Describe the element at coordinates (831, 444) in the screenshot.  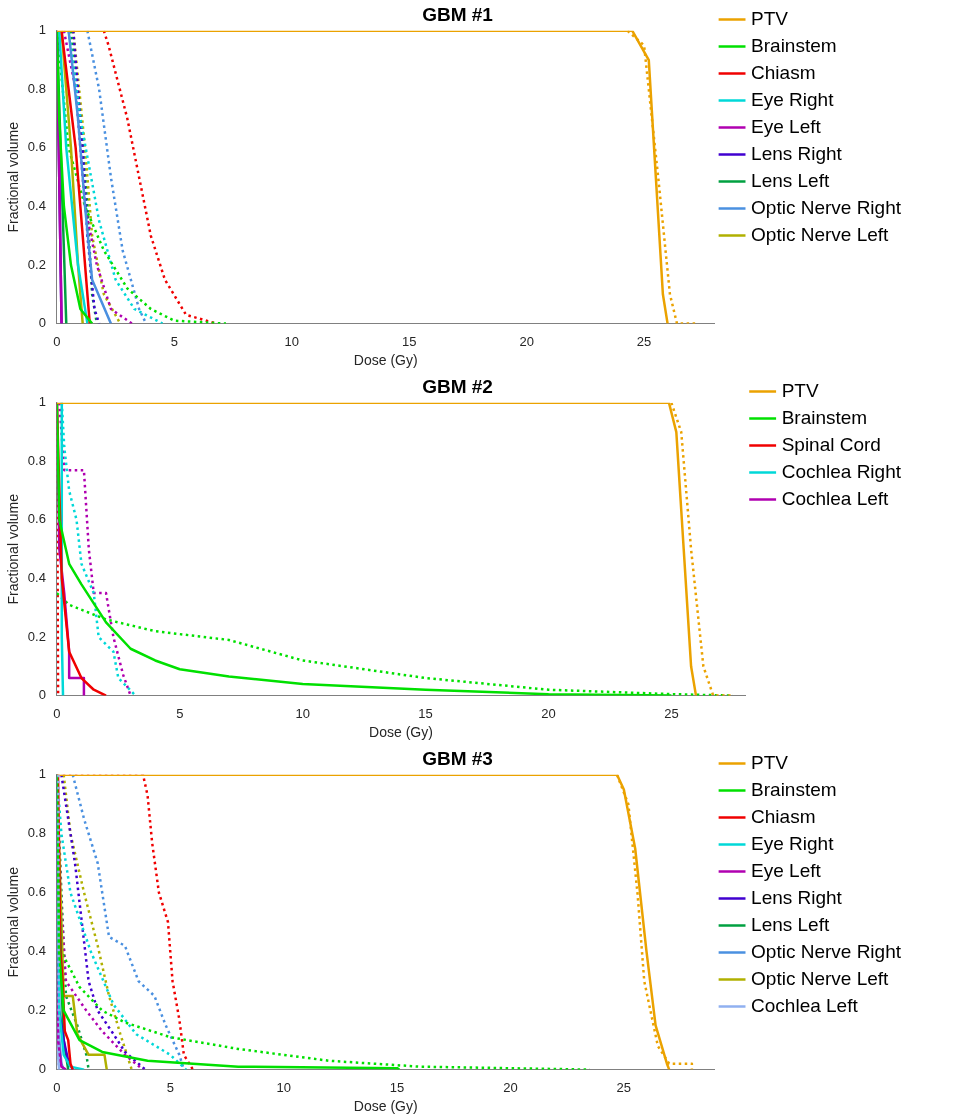
I see `legend-label: Spinal Cord` at that location.